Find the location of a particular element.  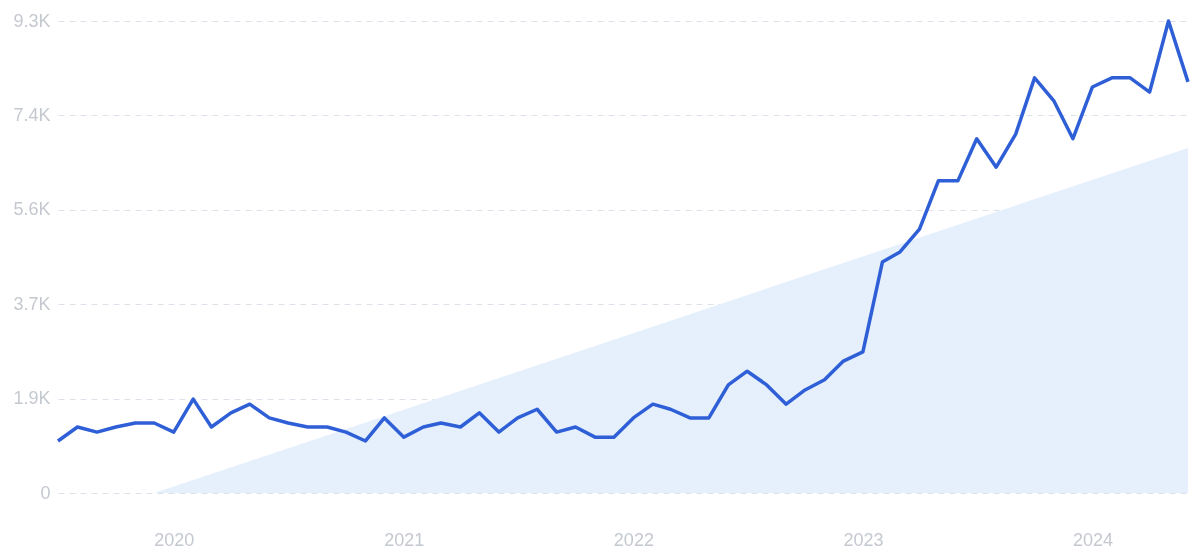

x-tick-label: 2021 is located at coordinates (404, 539).